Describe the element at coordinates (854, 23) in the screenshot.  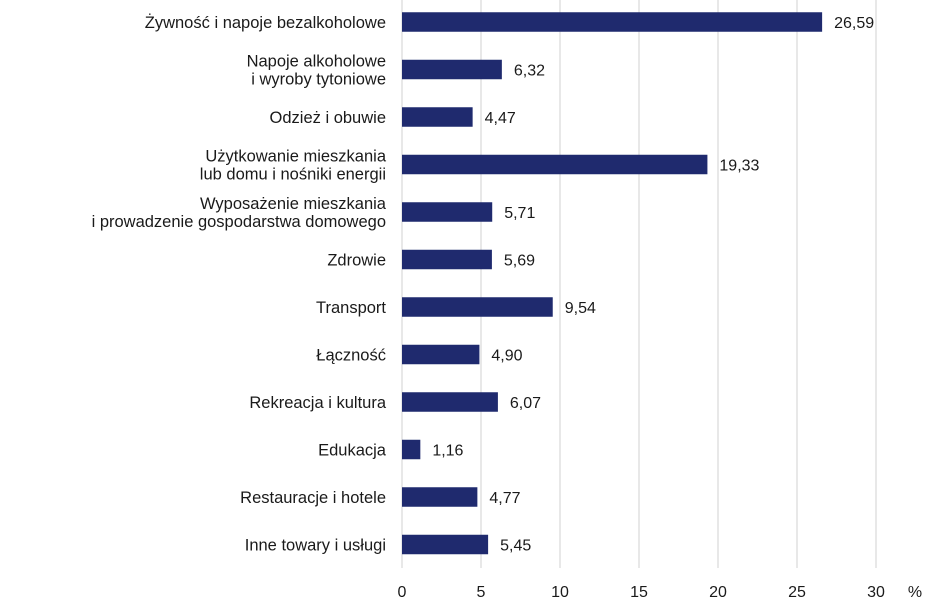
I see `value-label-1: 26,59` at that location.